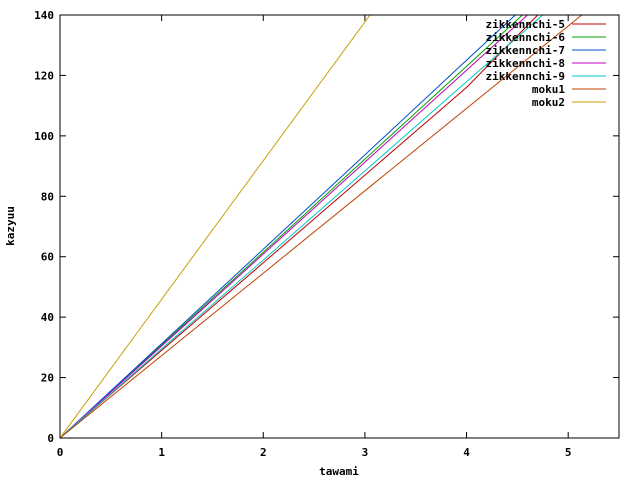  What do you see at coordinates (466, 452) in the screenshot?
I see `x-tick-label: 4` at bounding box center [466, 452].